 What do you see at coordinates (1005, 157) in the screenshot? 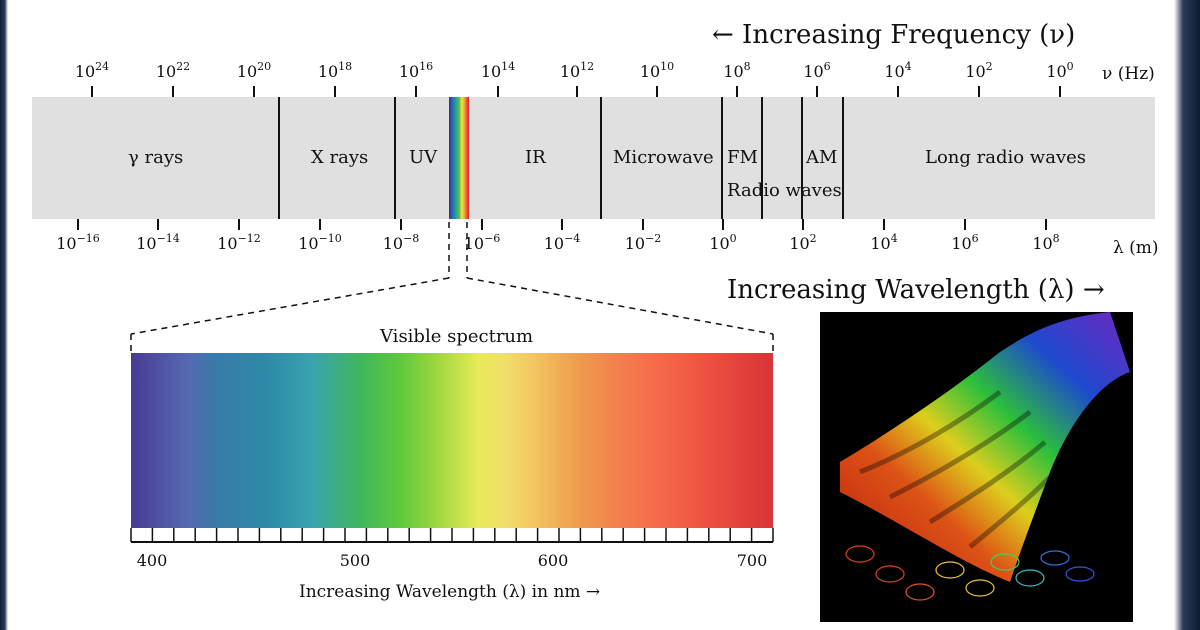
I see `region-long-radio-waves: Long radio waves` at bounding box center [1005, 157].